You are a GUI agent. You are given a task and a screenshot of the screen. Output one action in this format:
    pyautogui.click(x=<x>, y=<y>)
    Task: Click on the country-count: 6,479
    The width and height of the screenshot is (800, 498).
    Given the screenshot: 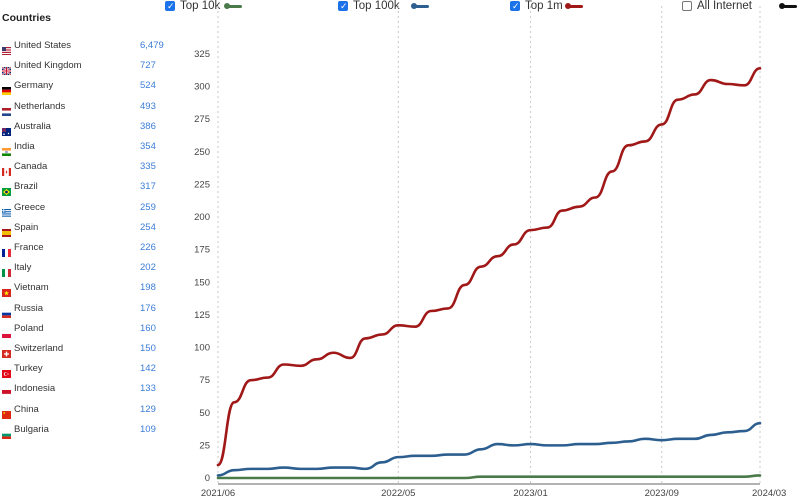 What is the action you would take?
    pyautogui.click(x=152, y=45)
    